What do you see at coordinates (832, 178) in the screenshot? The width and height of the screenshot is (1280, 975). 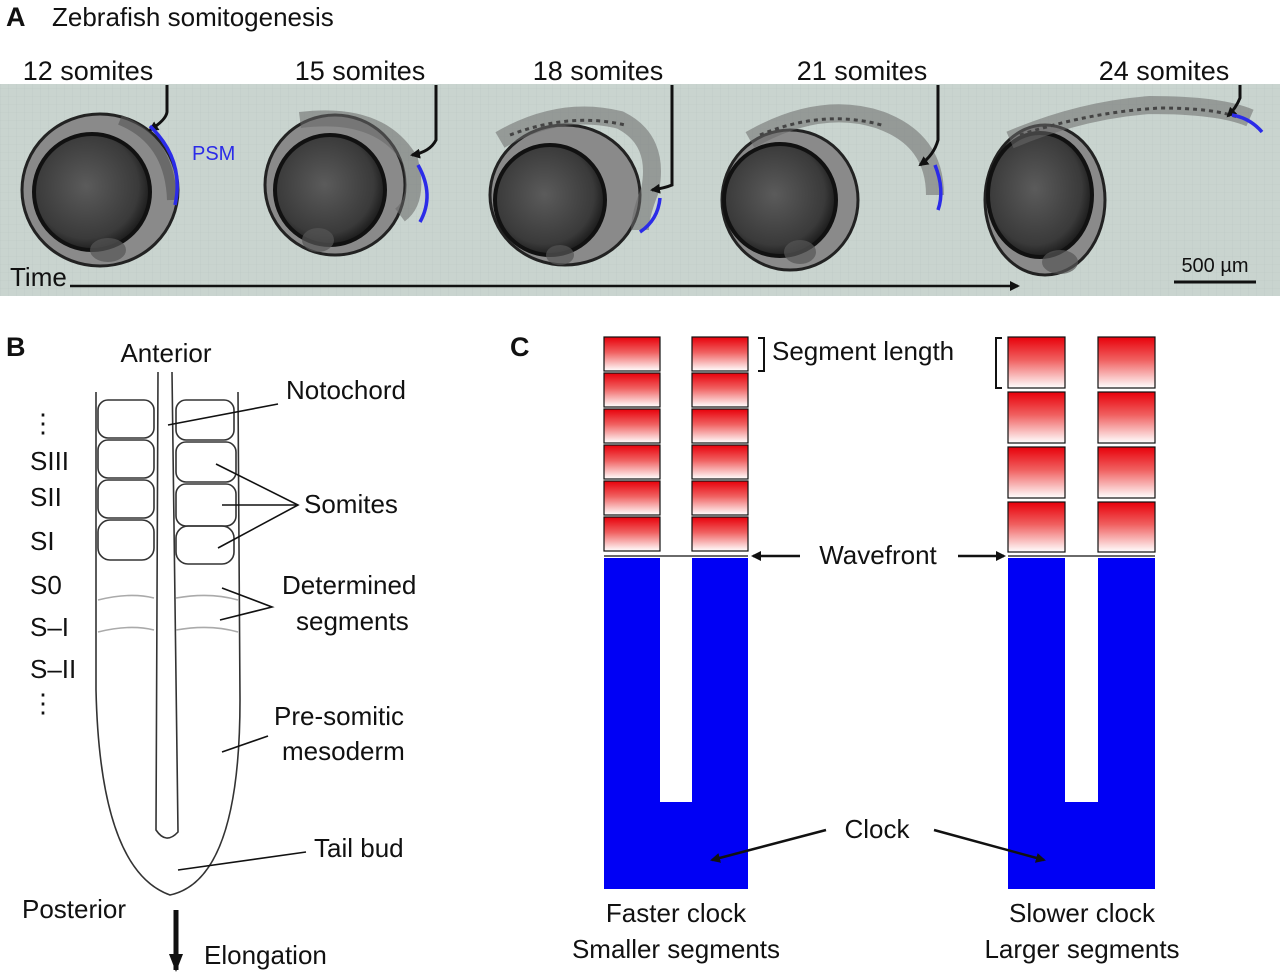 I see `embryo-21-somites` at bounding box center [832, 178].